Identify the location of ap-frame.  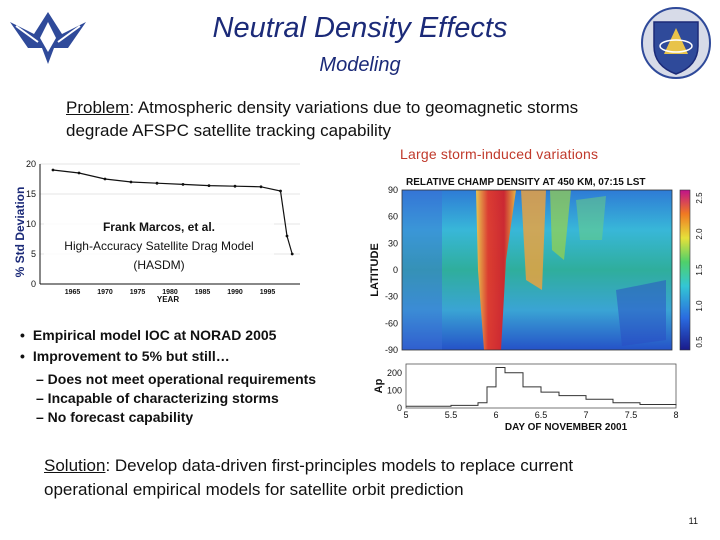
(541, 386).